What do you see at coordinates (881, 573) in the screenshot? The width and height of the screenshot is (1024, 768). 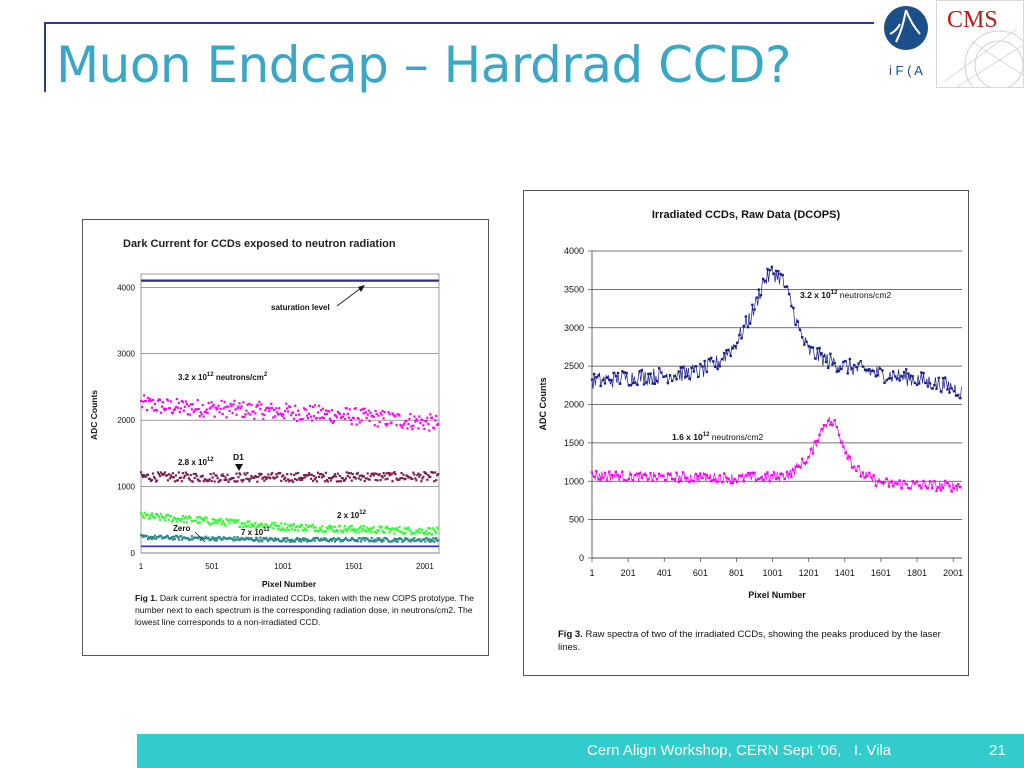 I see `x-tick-label: 1601` at bounding box center [881, 573].